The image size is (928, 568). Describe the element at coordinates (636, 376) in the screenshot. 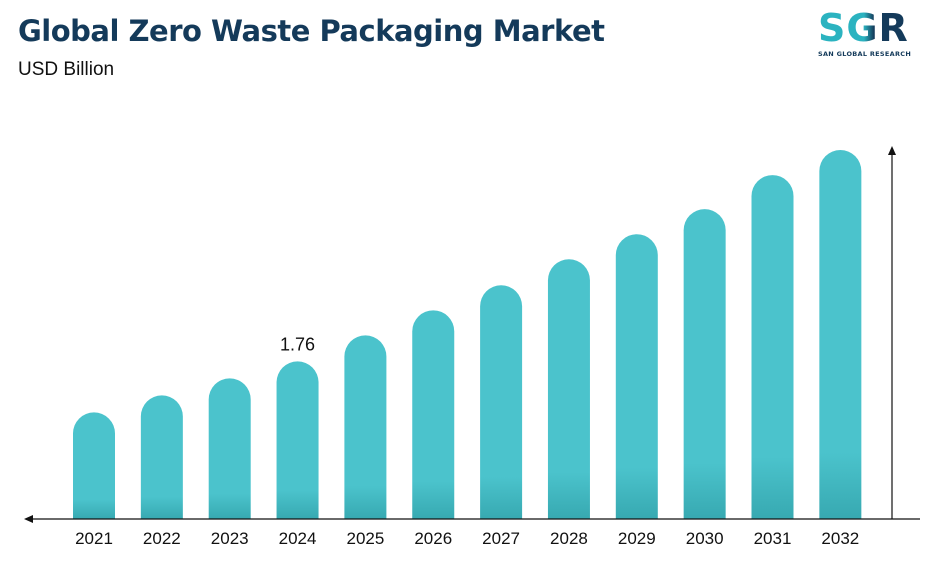

I see `bar-2029` at that location.